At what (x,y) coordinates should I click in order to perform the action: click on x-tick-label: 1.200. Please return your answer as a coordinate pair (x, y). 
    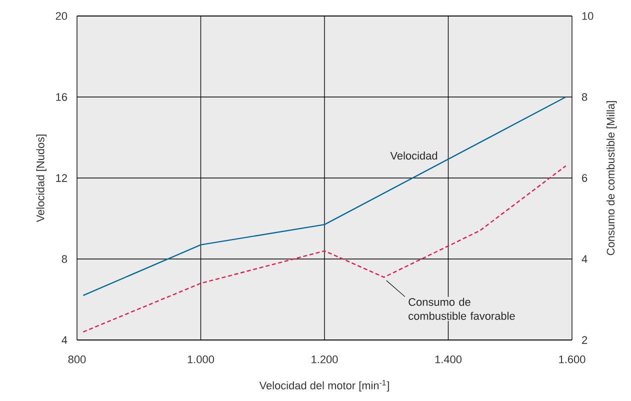
    Looking at the image, I should click on (325, 359).